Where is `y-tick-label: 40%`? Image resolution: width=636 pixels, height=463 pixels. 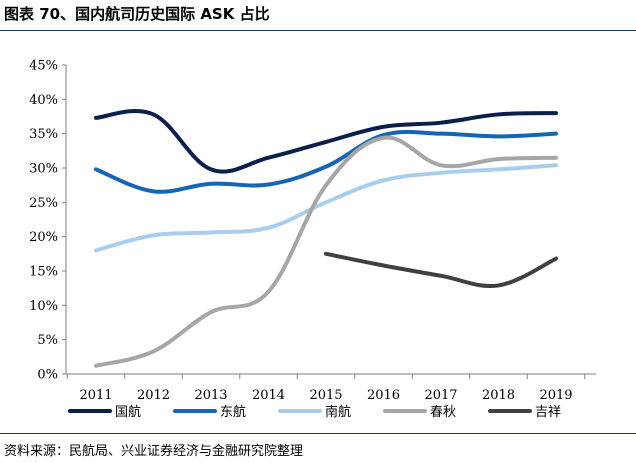 y-tick-label: 40% is located at coordinates (43, 100).